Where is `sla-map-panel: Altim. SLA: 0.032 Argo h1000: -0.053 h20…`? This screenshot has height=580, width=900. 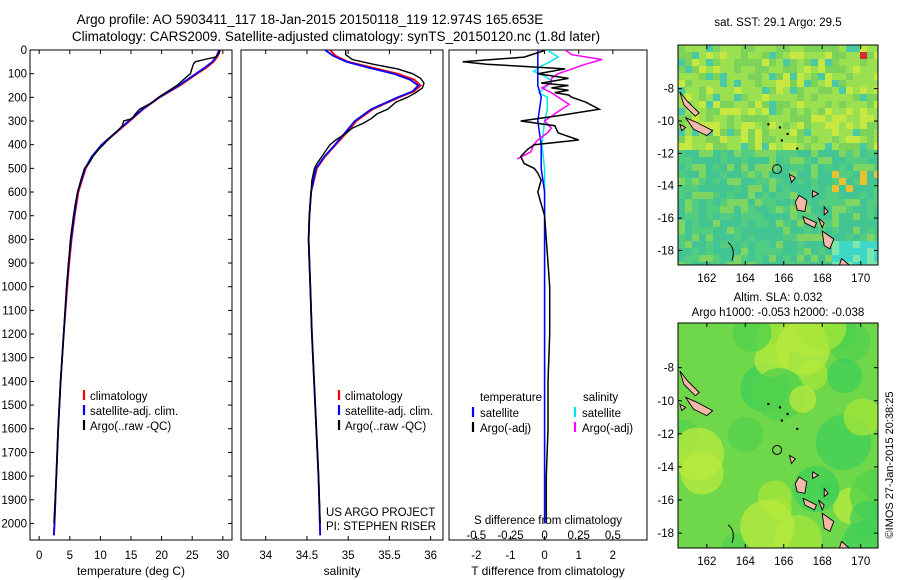
sla-map-panel: Altim. SLA: 0.032 Argo h1000: -0.053 h20… is located at coordinates (768, 430).